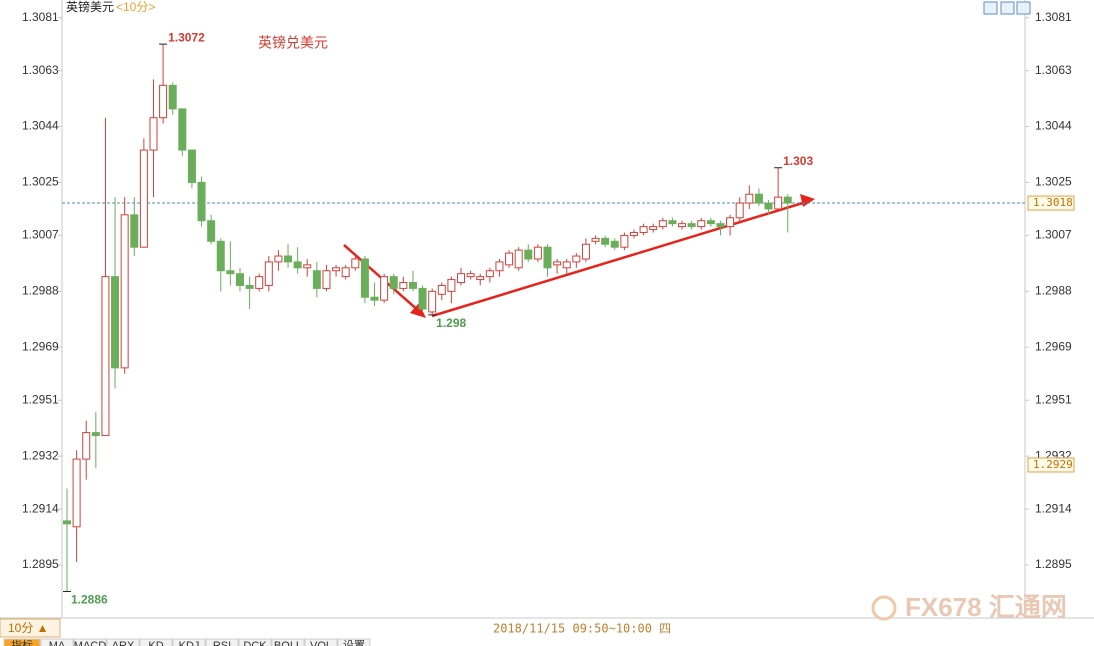 The height and width of the screenshot is (646, 1094). I want to click on y-tick-label-right: 1.2951, so click(1053, 399).